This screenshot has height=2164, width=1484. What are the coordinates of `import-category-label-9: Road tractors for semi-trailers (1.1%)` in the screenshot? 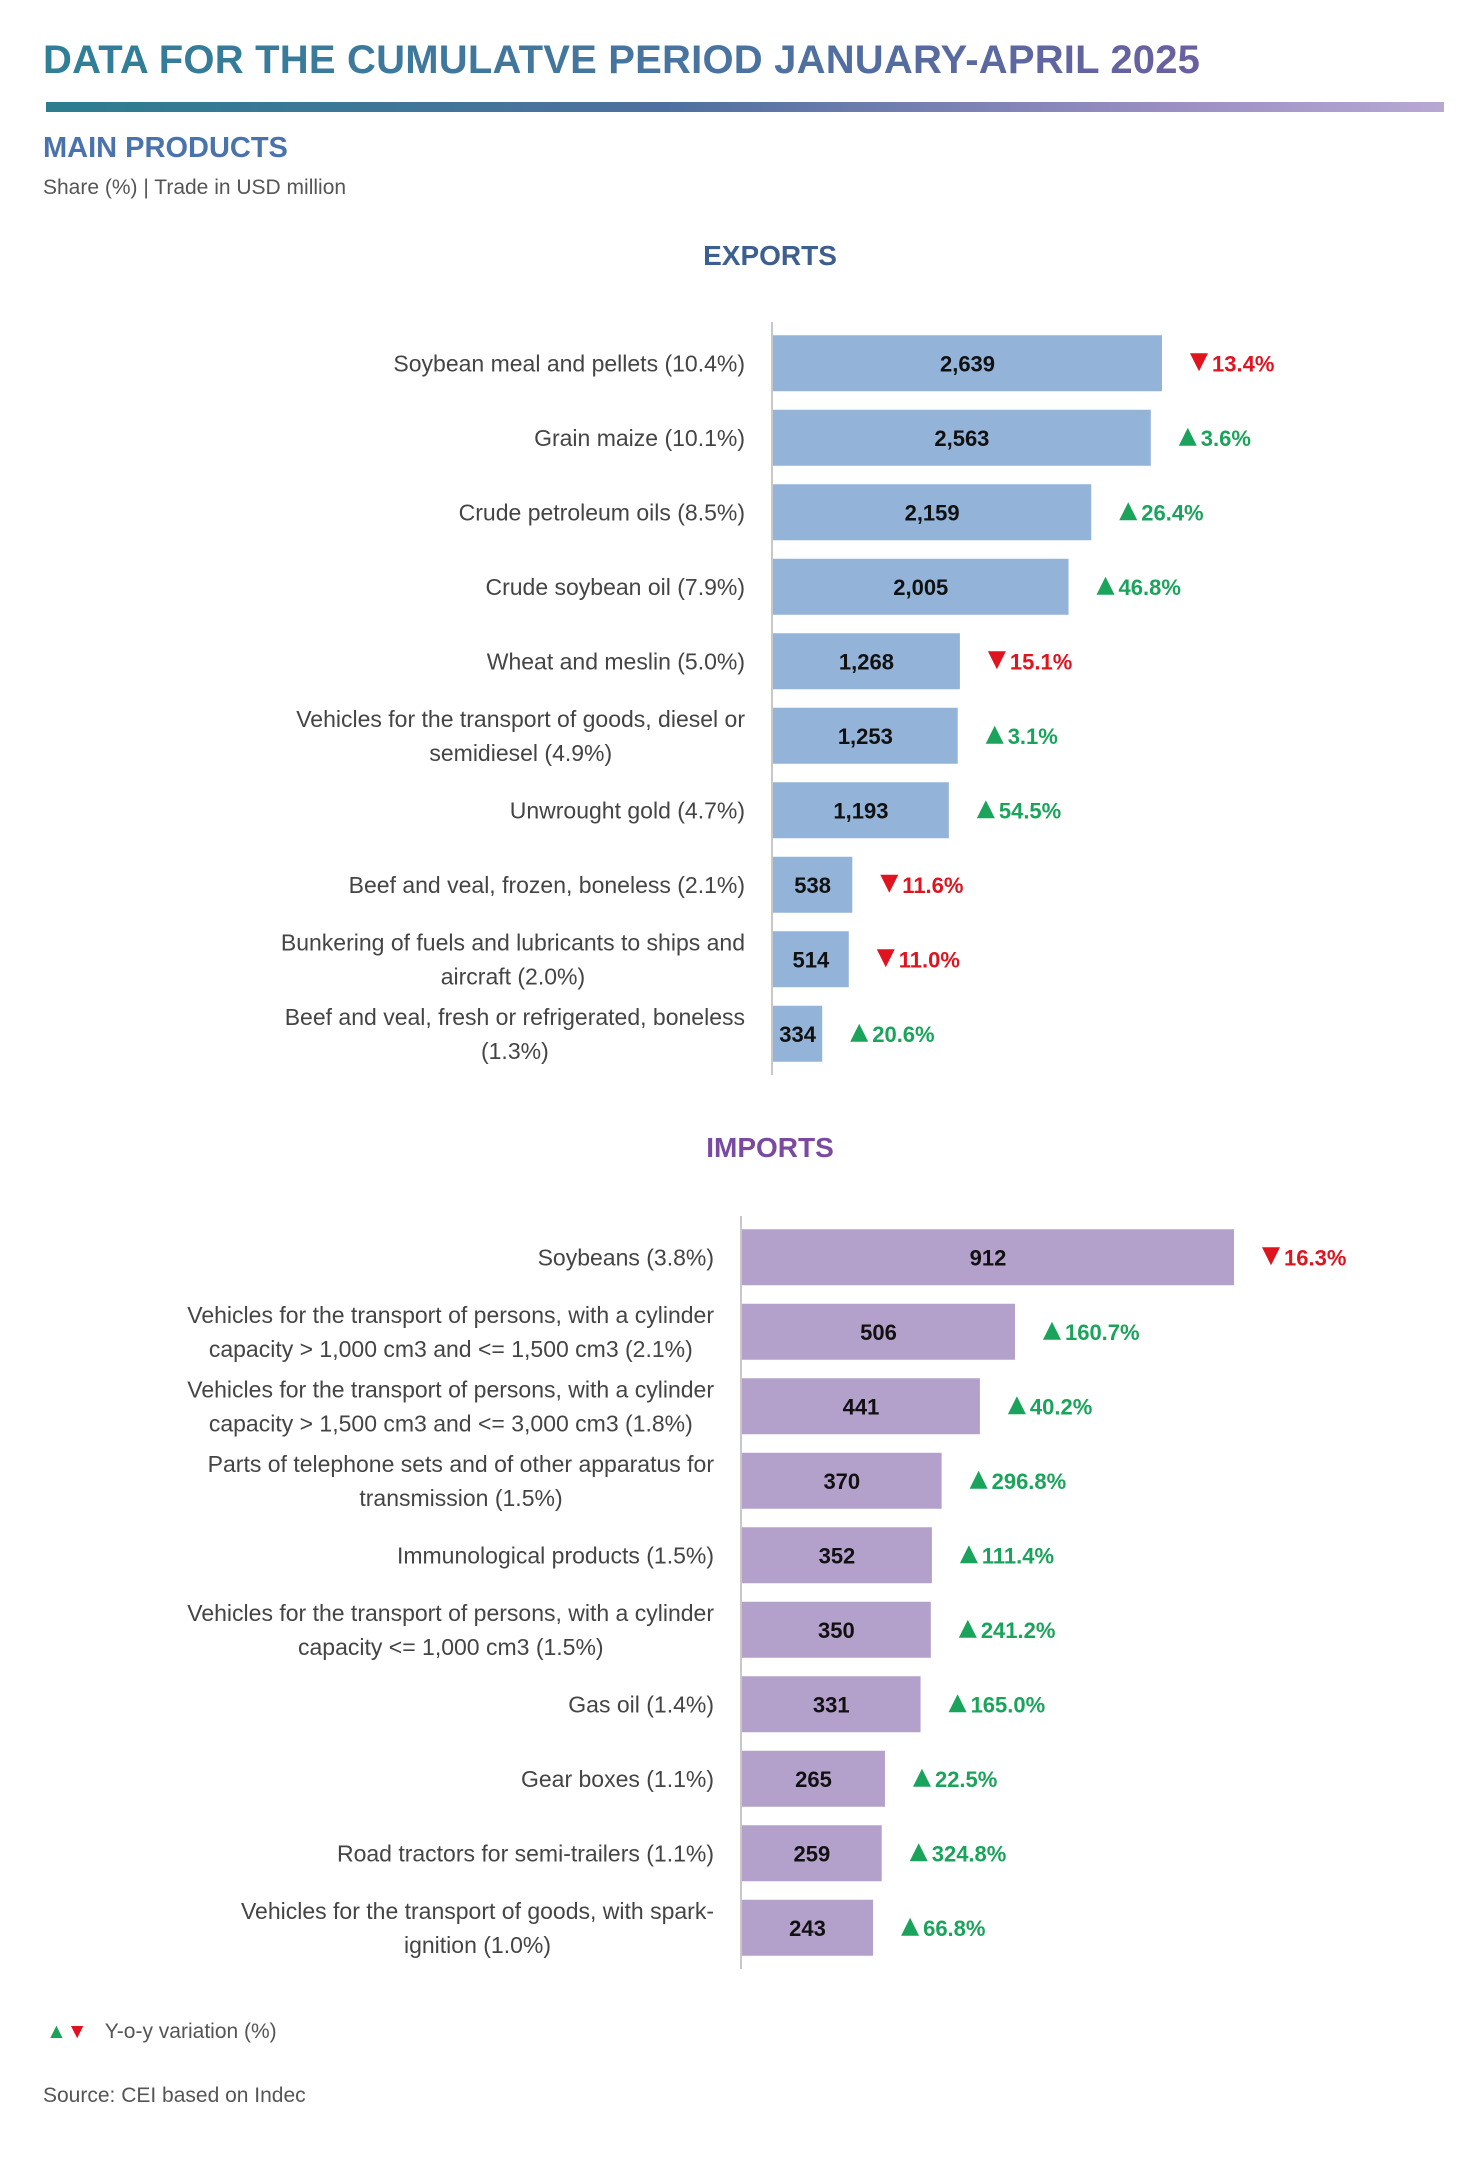 It's located at (525, 1853).